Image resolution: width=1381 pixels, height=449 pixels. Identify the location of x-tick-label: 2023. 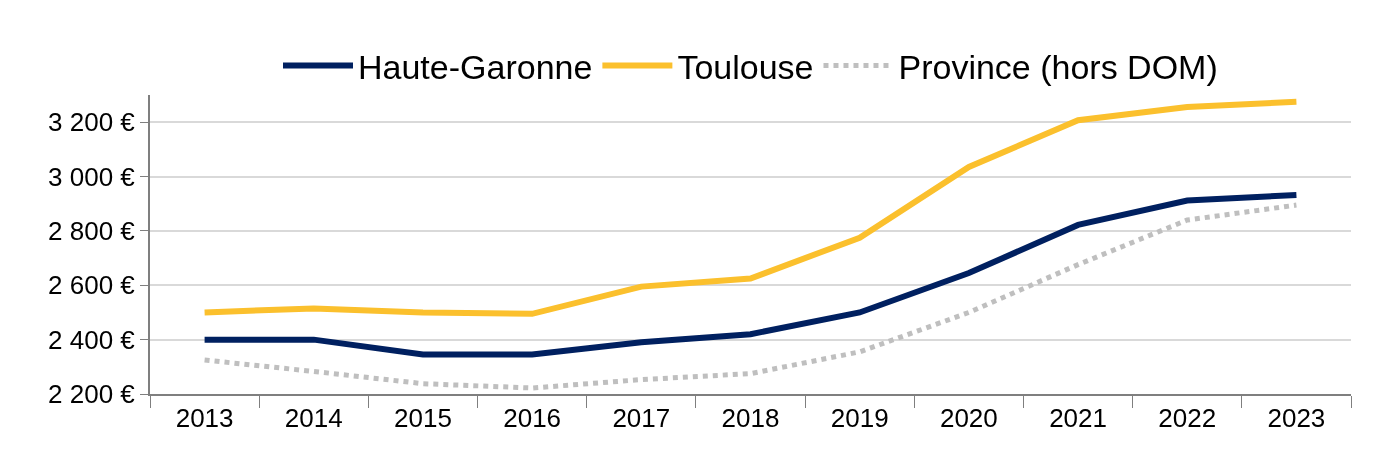
(1296, 418).